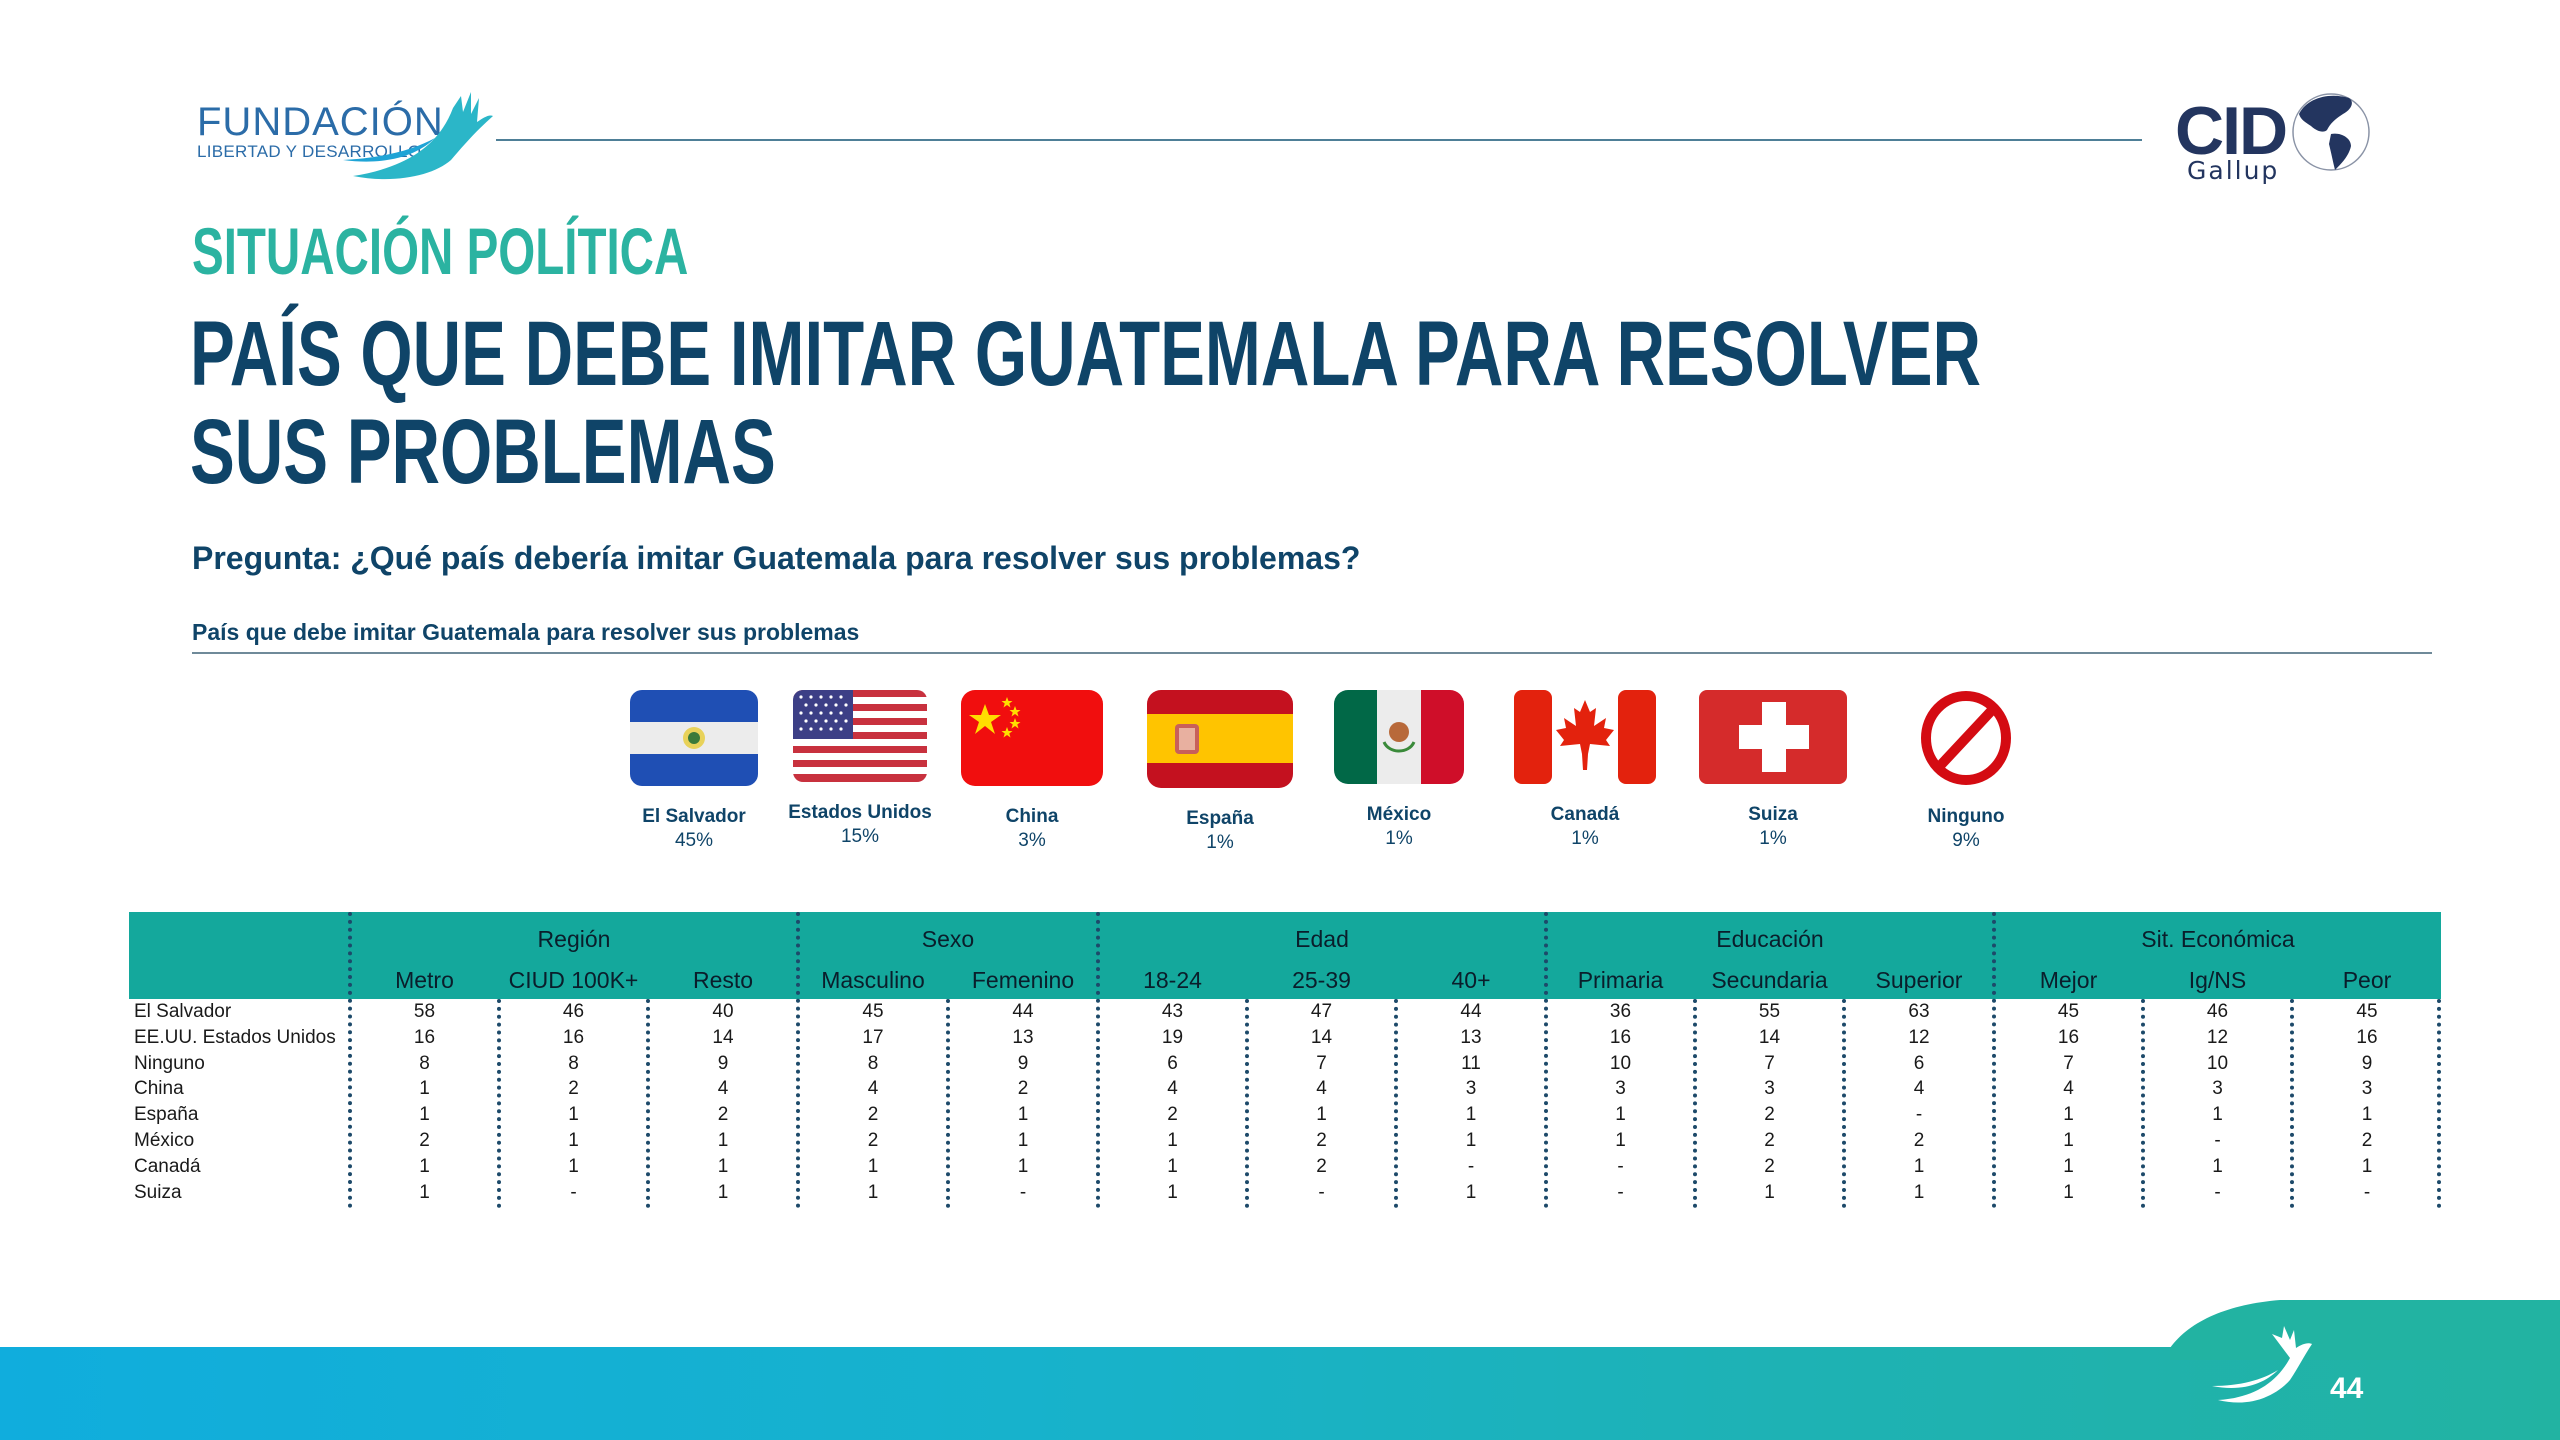 The image size is (2560, 1440). Describe the element at coordinates (1769, 1011) in the screenshot. I see `table-cell: 55` at that location.